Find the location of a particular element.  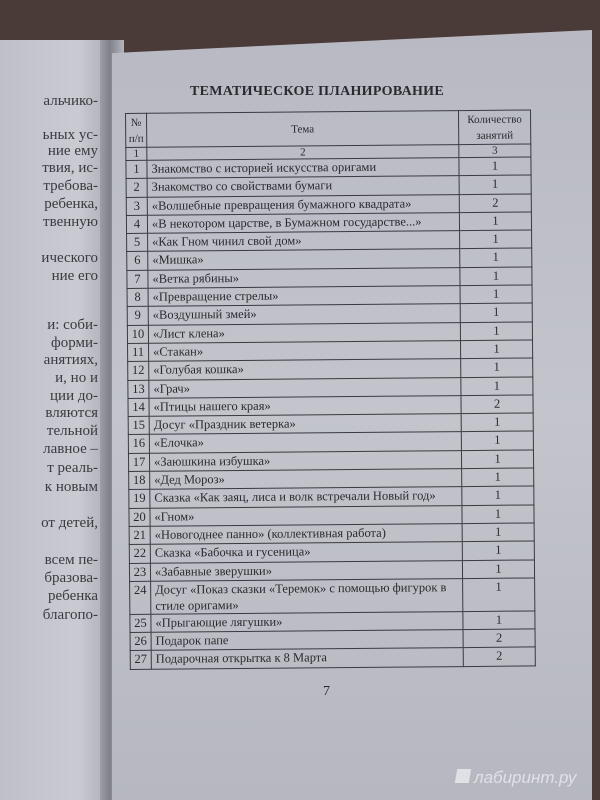

row-number: 19 is located at coordinates (139, 499).